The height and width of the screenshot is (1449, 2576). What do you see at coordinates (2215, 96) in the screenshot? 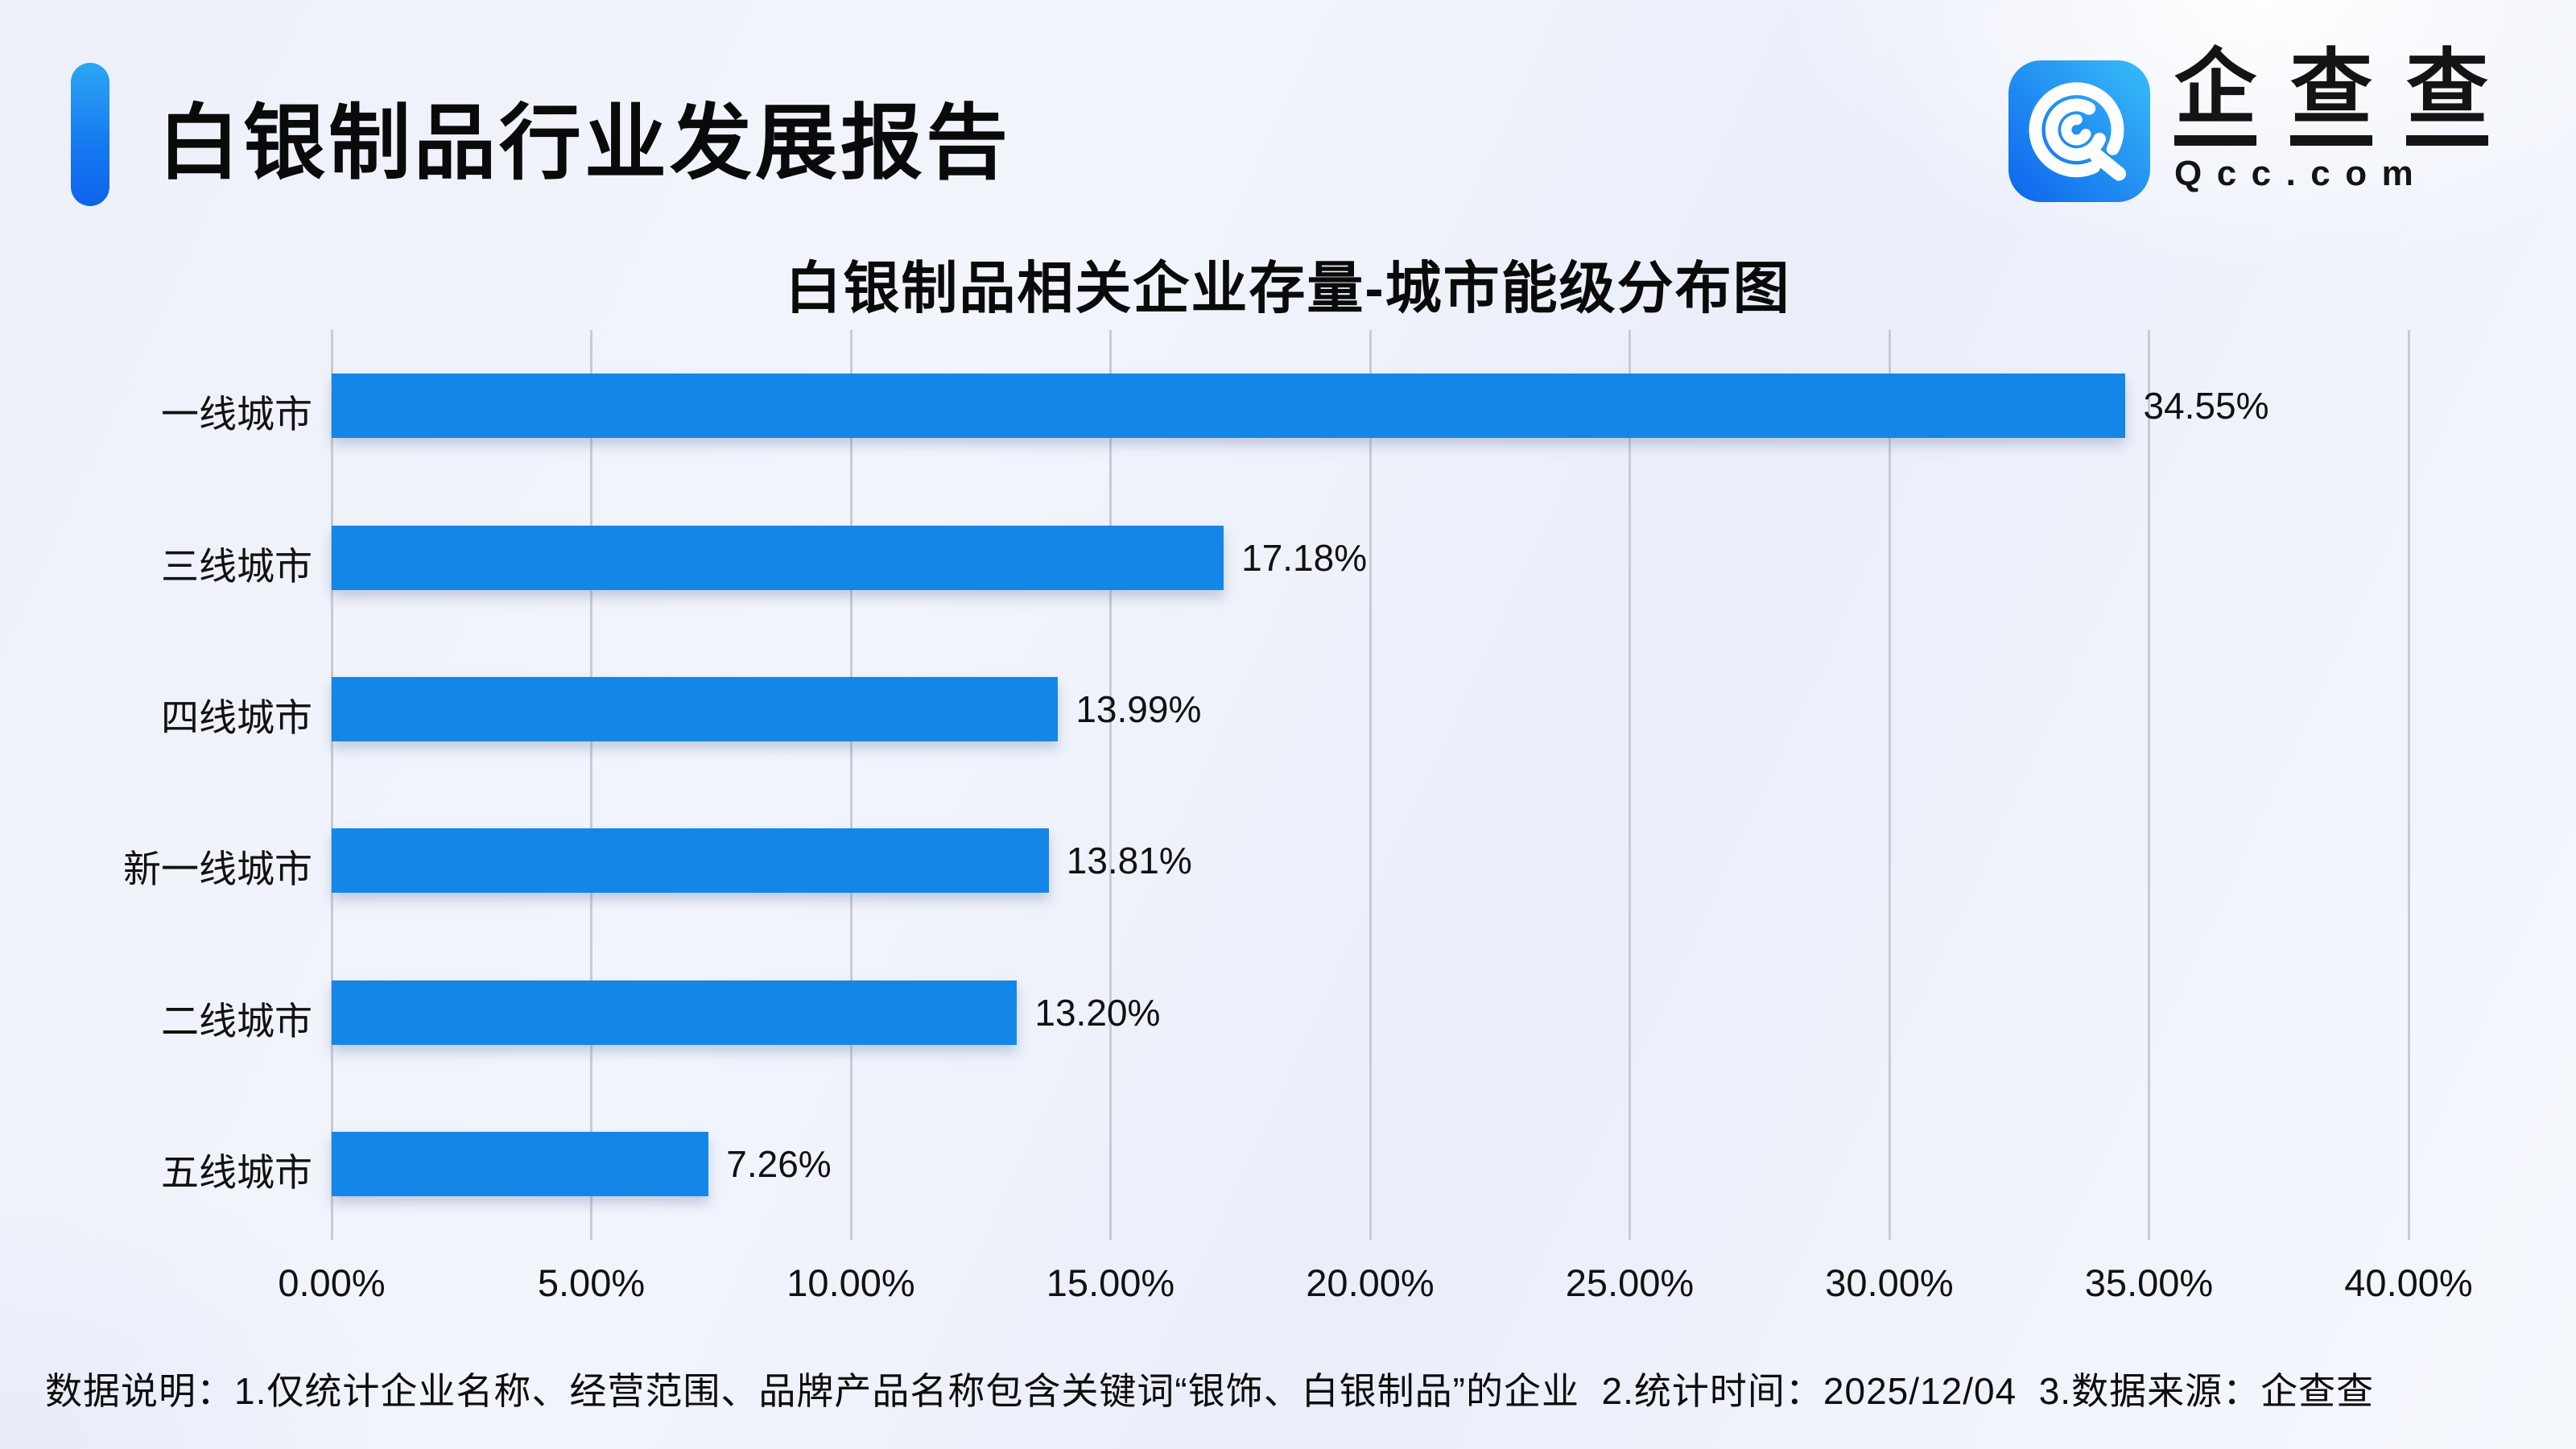
I see `brand-char: 企` at bounding box center [2215, 96].